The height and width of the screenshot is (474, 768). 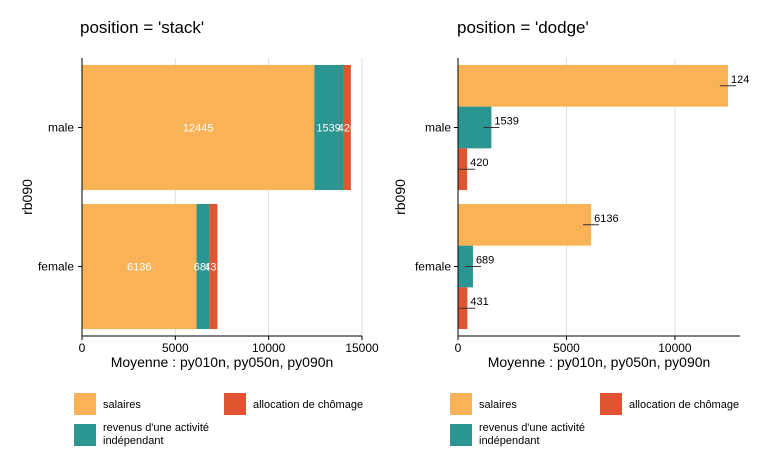 I want to click on data-label: 12445, so click(x=198, y=129).